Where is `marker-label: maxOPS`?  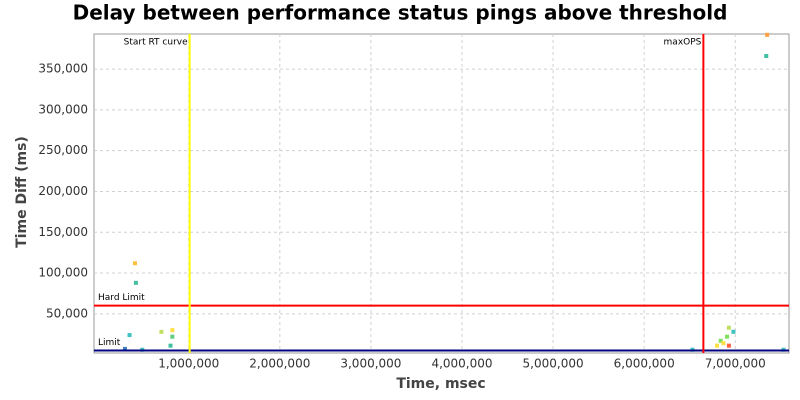 marker-label: maxOPS is located at coordinates (683, 43).